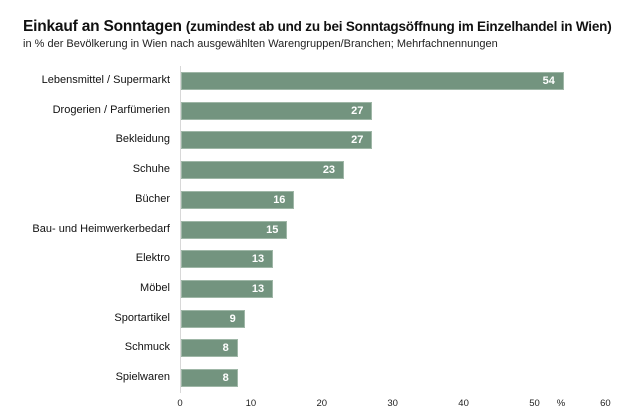 This screenshot has width=640, height=419. What do you see at coordinates (605, 403) in the screenshot?
I see `x-tick-label: 60` at bounding box center [605, 403].